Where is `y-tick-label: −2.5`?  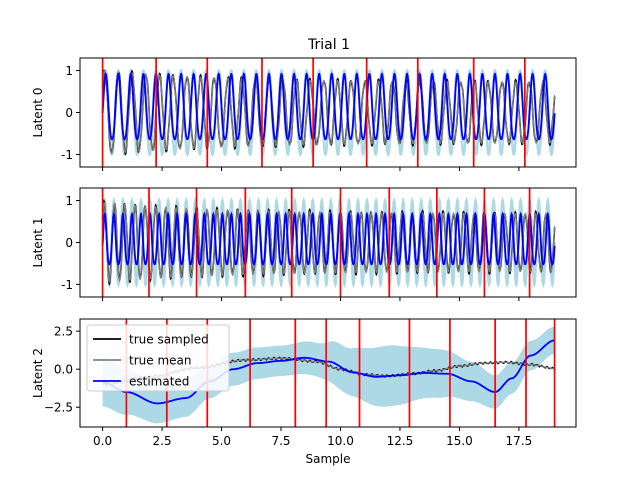 y-tick-label: −2.5 is located at coordinates (58, 408).